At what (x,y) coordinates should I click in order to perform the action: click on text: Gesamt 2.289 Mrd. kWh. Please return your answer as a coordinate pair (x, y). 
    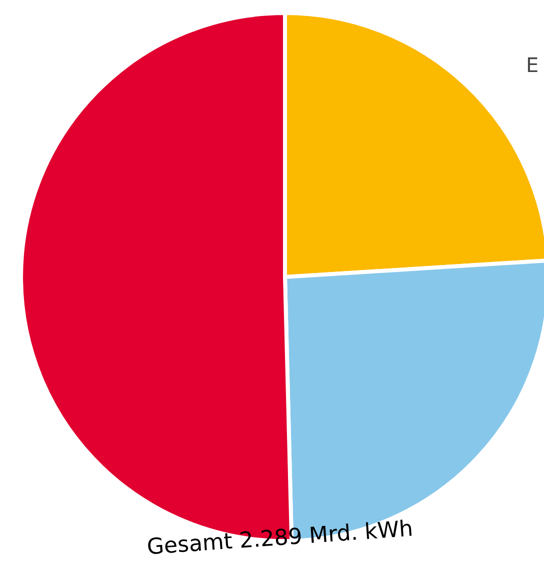
    Looking at the image, I should click on (280, 538).